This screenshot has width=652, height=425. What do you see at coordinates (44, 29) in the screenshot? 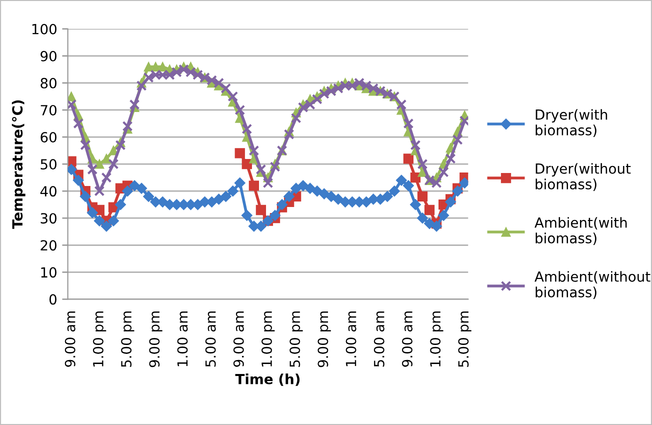
I see `y-tick-label: 100` at bounding box center [44, 29].